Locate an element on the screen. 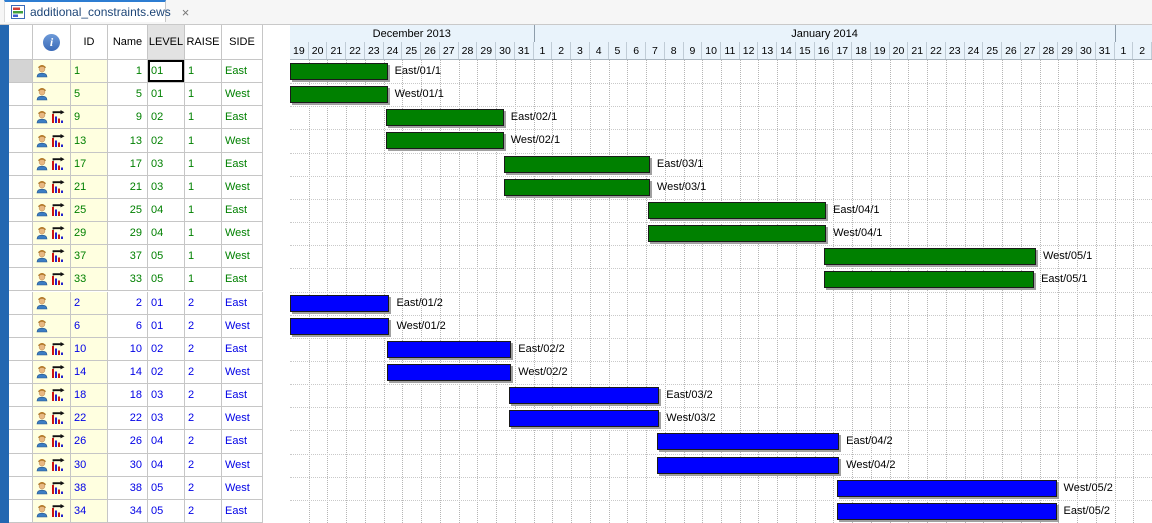  cell-name: 25 is located at coordinates (128, 210).